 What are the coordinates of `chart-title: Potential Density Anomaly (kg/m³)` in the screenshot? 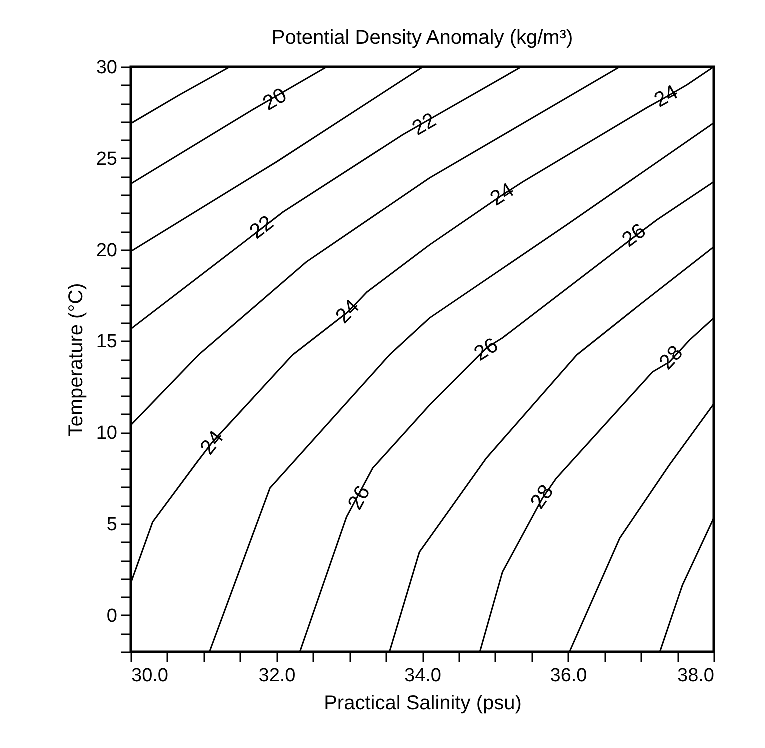 It's located at (423, 38).